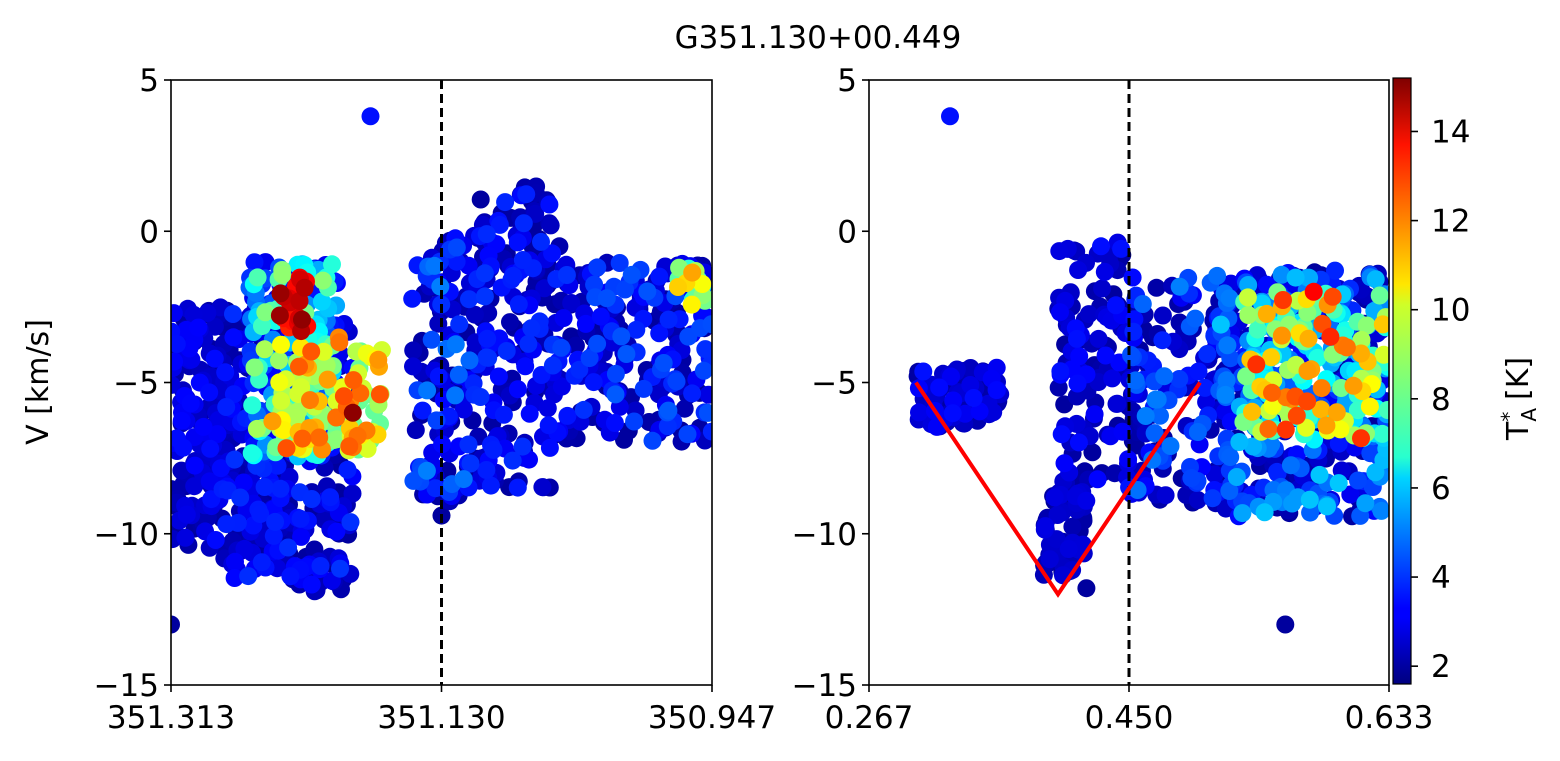 This screenshot has height=761, width=1560. Describe the element at coordinates (1441, 667) in the screenshot. I see `colorbar-tick-label: 2` at that location.